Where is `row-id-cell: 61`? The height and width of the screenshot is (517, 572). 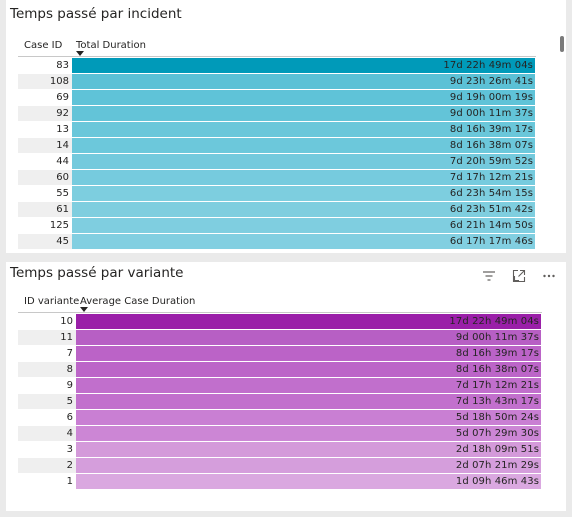
row-id-cell: 61 is located at coordinates (45, 209).